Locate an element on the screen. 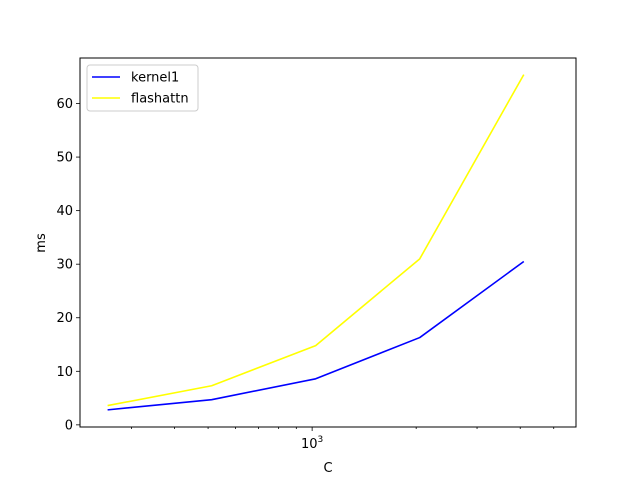 This screenshot has width=640, height=480. y-axis-ticks: 0 10 20 30 40 50 60 is located at coordinates (68, 265).